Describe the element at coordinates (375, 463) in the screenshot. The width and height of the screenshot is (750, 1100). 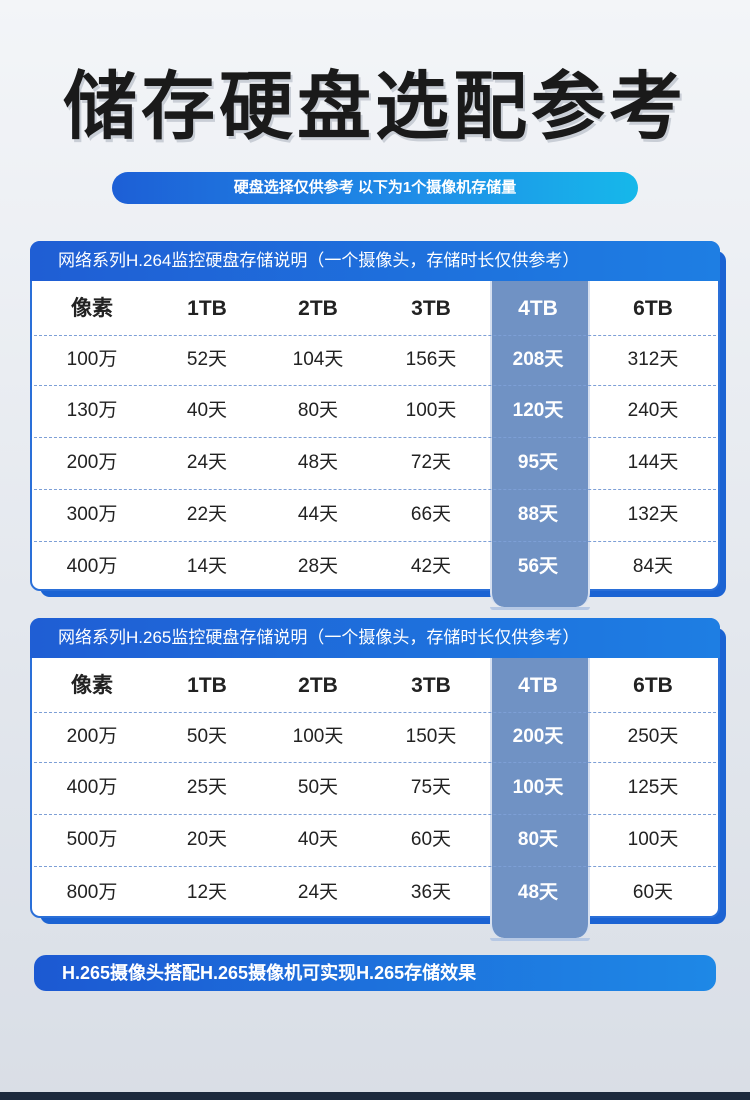
I see `table-row: 200万 24天 48天 72天 95天 144天` at that location.